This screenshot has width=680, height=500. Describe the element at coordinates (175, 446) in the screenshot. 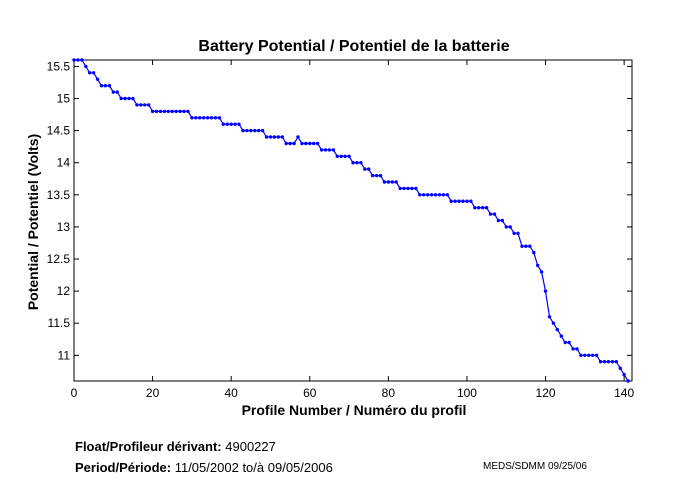

I see `float-id-line: Float/Profileur dérivant: 4900227` at that location.